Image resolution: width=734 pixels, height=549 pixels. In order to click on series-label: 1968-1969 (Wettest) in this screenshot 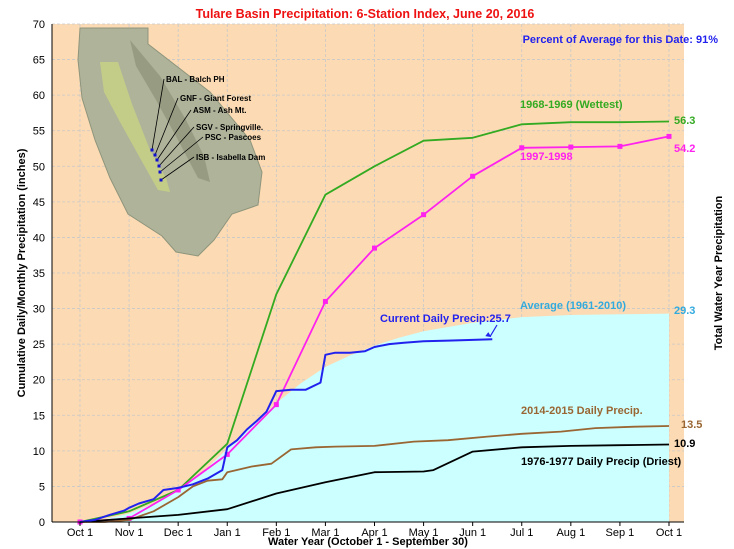, I will do `click(571, 105)`.